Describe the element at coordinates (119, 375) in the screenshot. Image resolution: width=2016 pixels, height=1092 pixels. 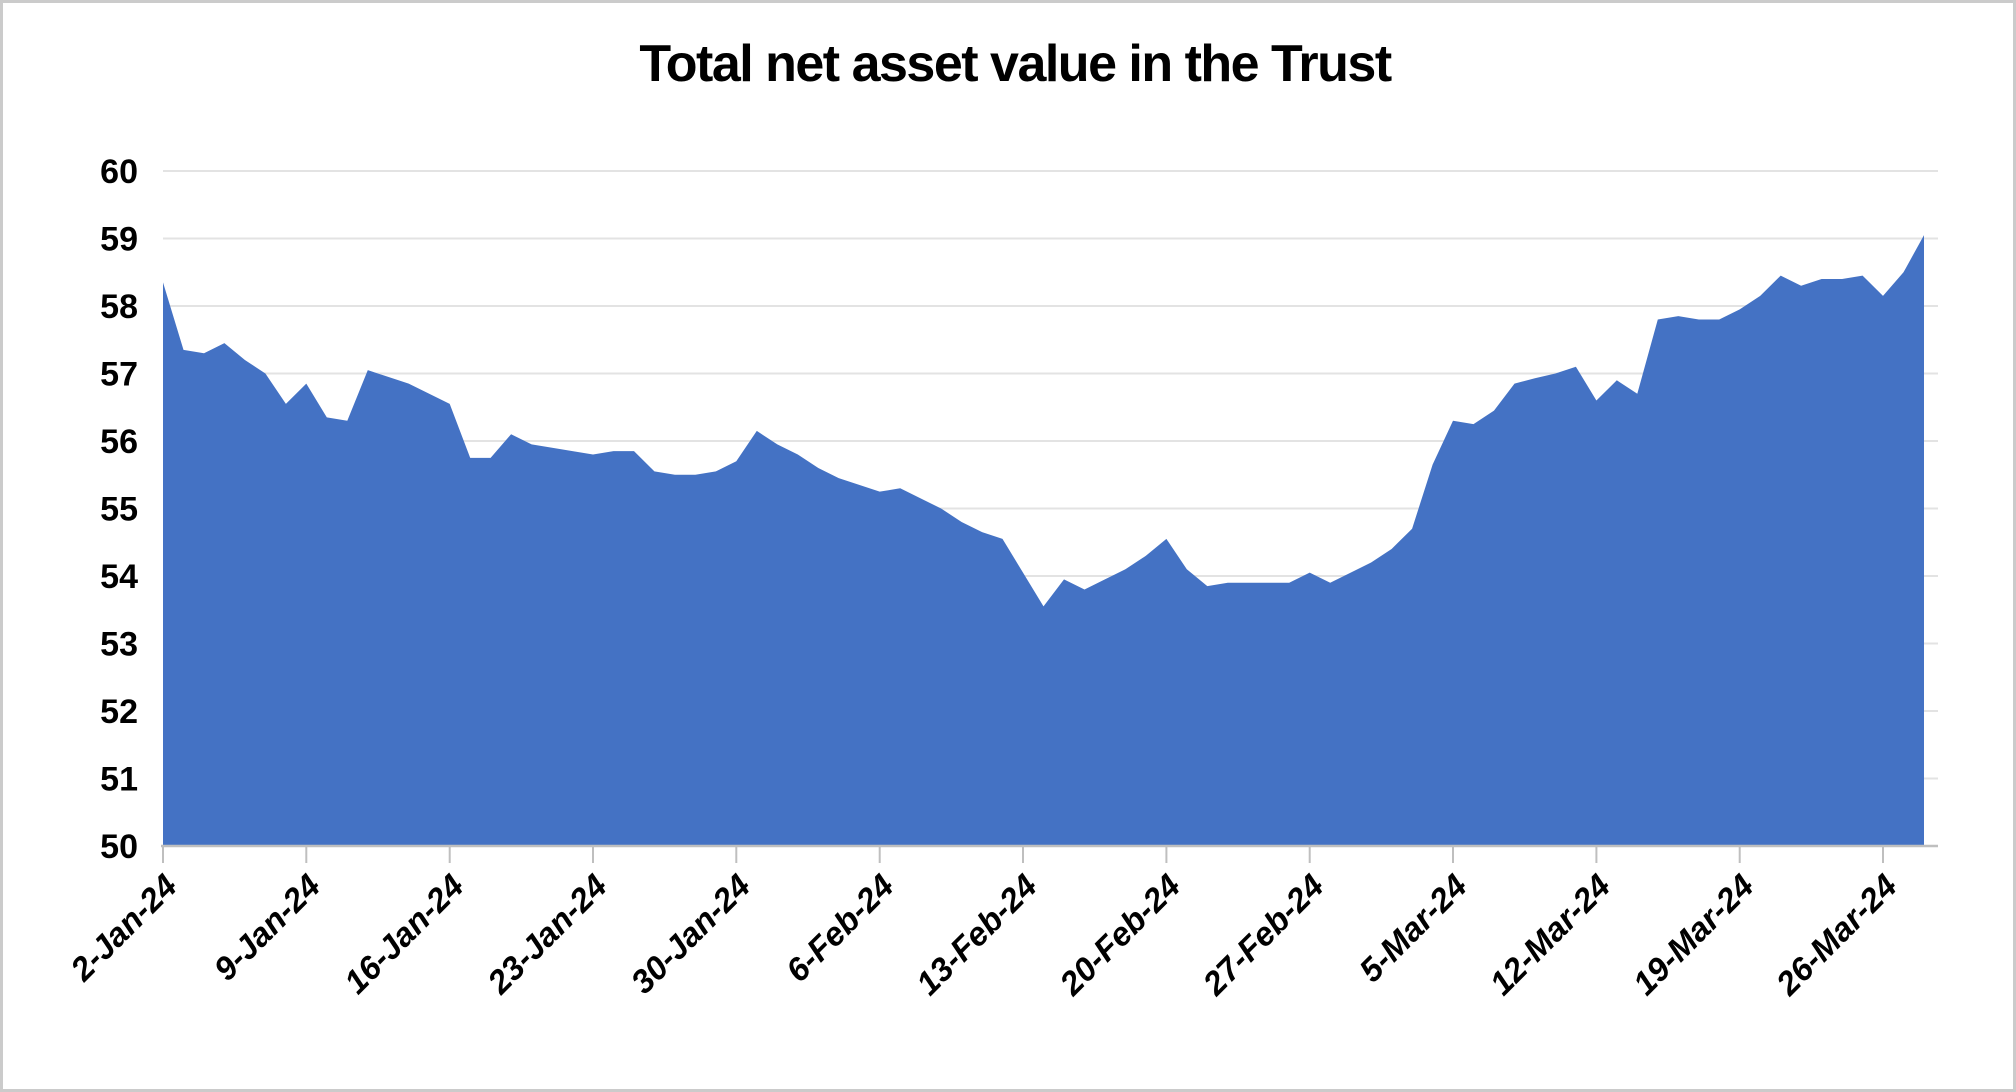
I see `y-axis-label: 57` at that location.